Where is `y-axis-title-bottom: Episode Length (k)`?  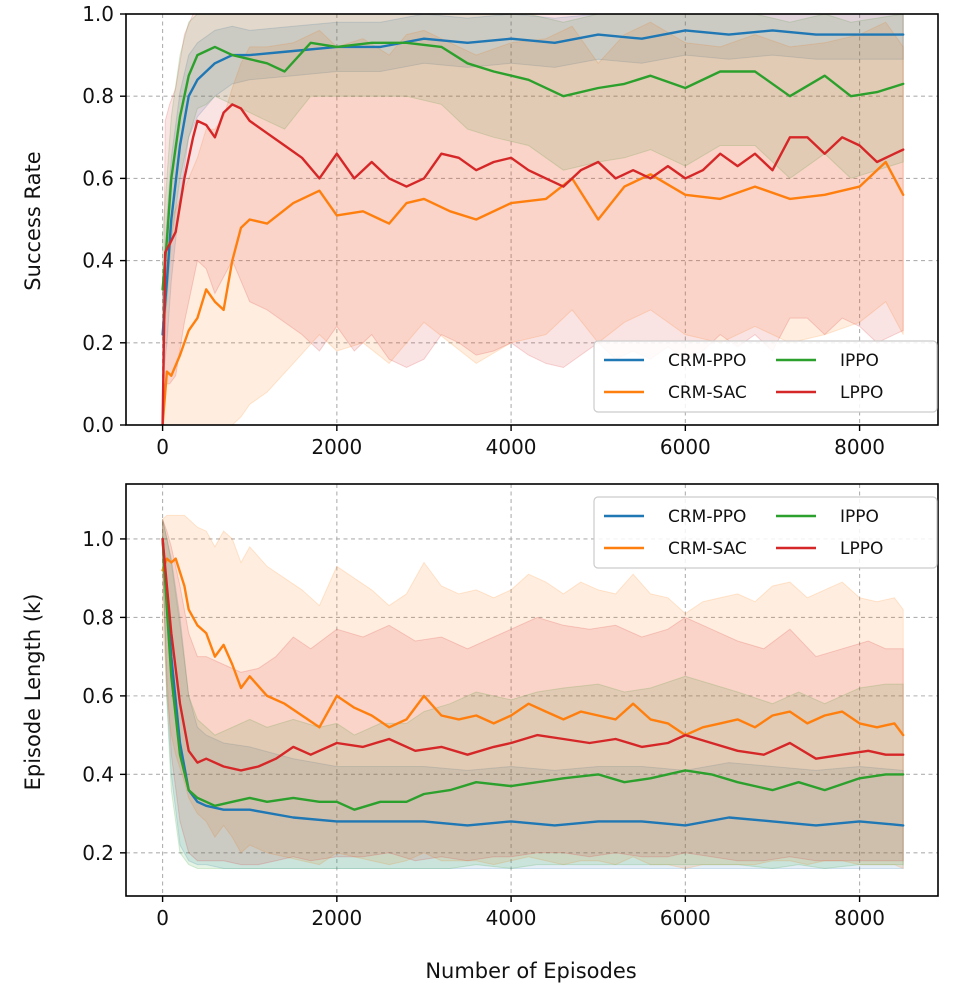 y-axis-title-bottom: Episode Length (k) is located at coordinates (33, 692).